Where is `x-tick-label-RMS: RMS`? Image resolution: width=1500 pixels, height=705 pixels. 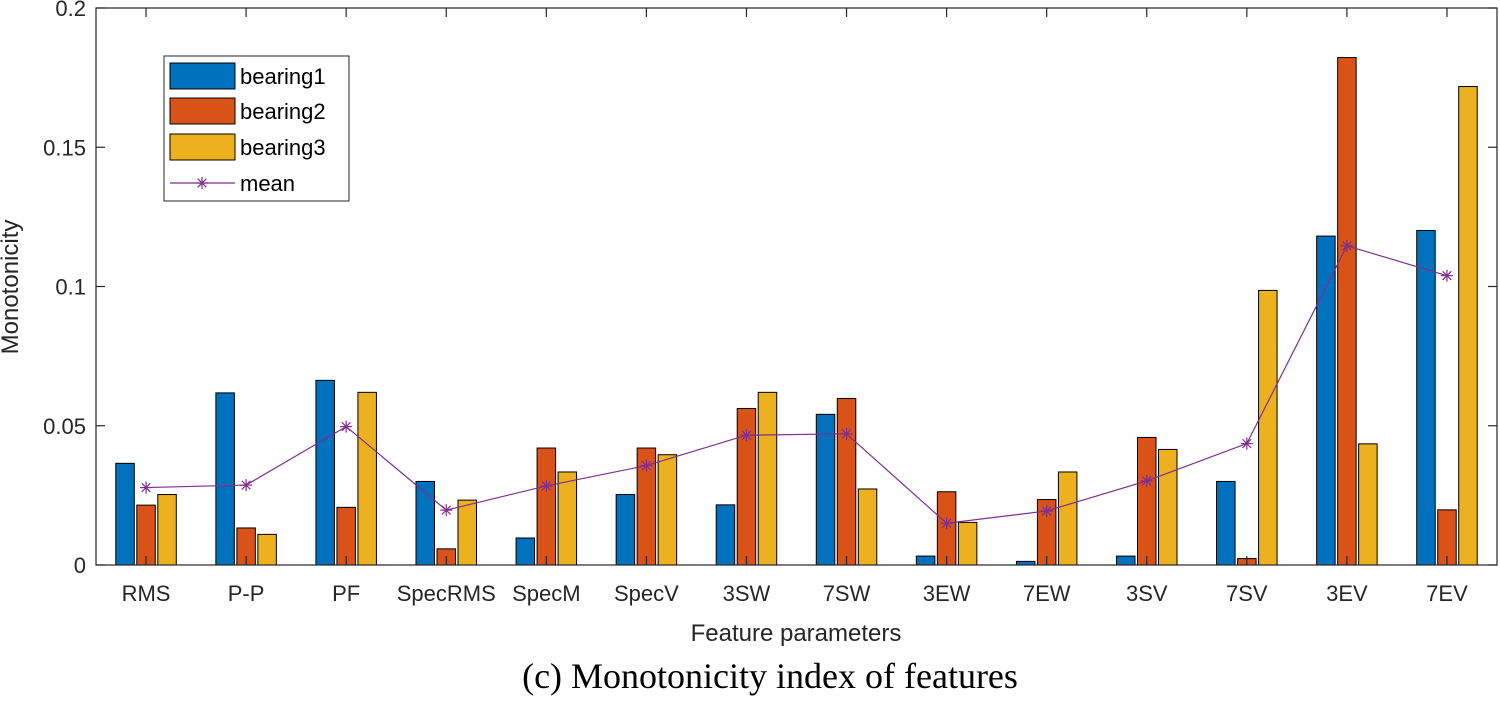
x-tick-label-RMS: RMS is located at coordinates (146, 593).